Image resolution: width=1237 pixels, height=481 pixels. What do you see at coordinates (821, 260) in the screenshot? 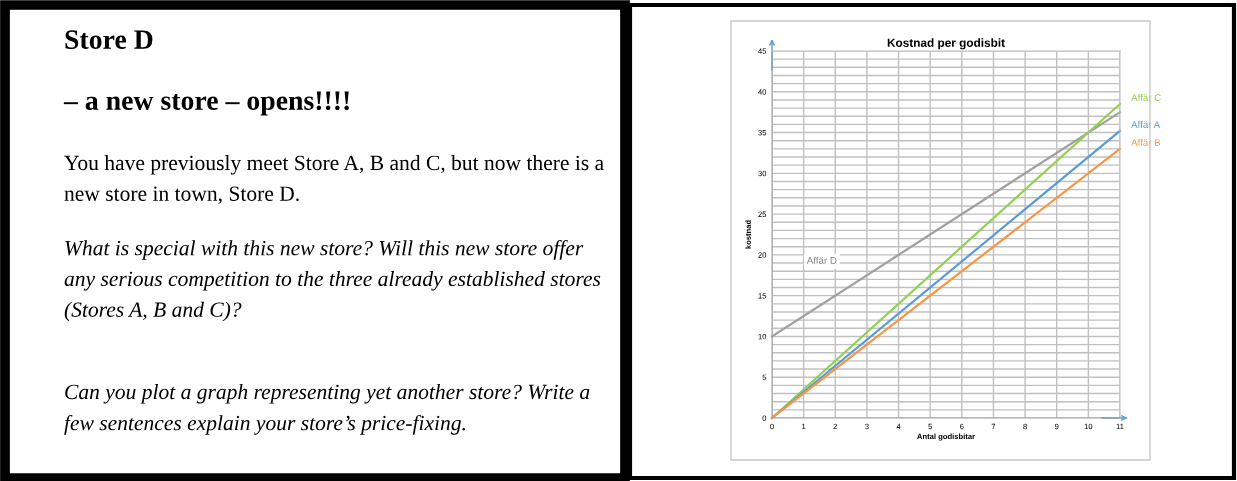
I see `annotation: Affär D` at bounding box center [821, 260].